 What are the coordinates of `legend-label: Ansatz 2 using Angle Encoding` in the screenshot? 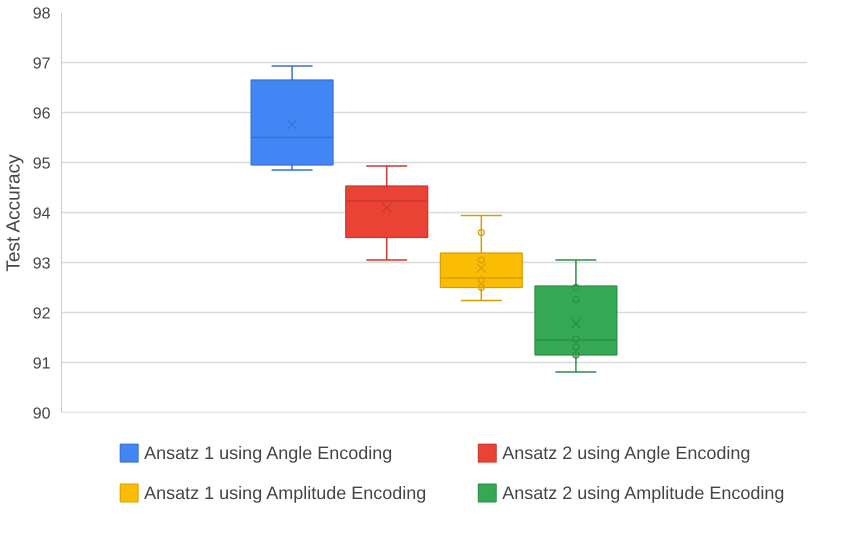 It's located at (626, 453).